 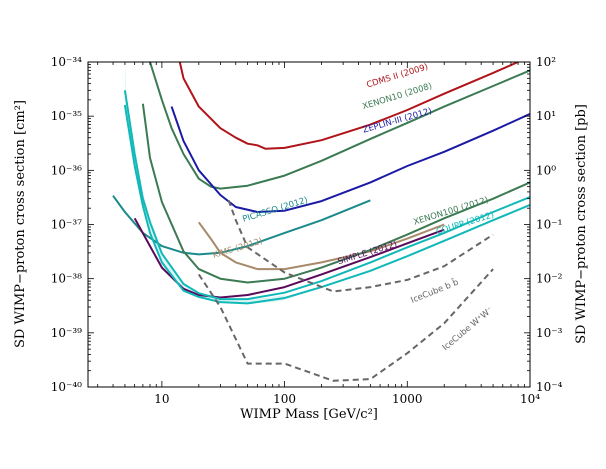 I want to click on series-label-zeplin-iii-2012: ZEPLIN-III (2012), so click(x=397, y=120).